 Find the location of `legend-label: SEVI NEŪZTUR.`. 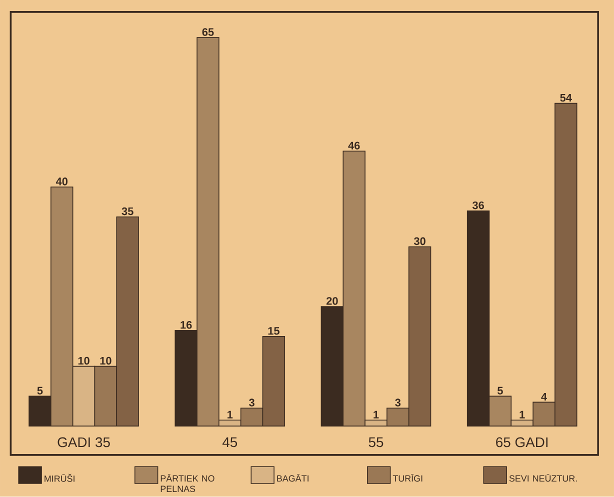

legend-label: SEVI NEŪZTUR. is located at coordinates (543, 478).